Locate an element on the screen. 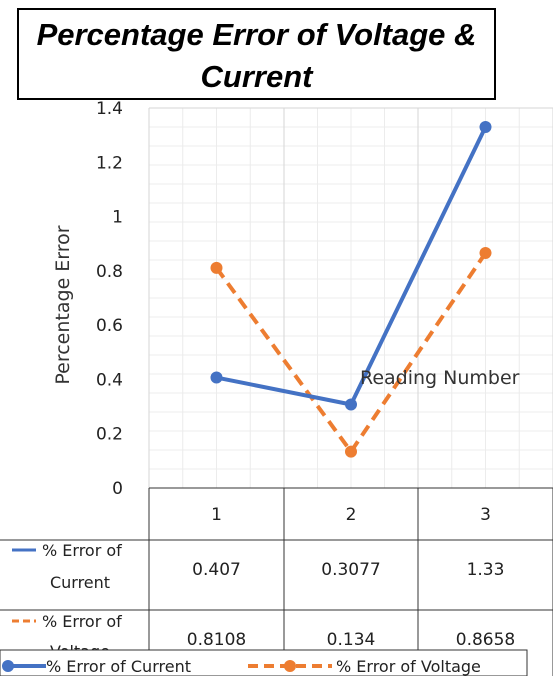  table-value-cell: 1.33 is located at coordinates (486, 570).